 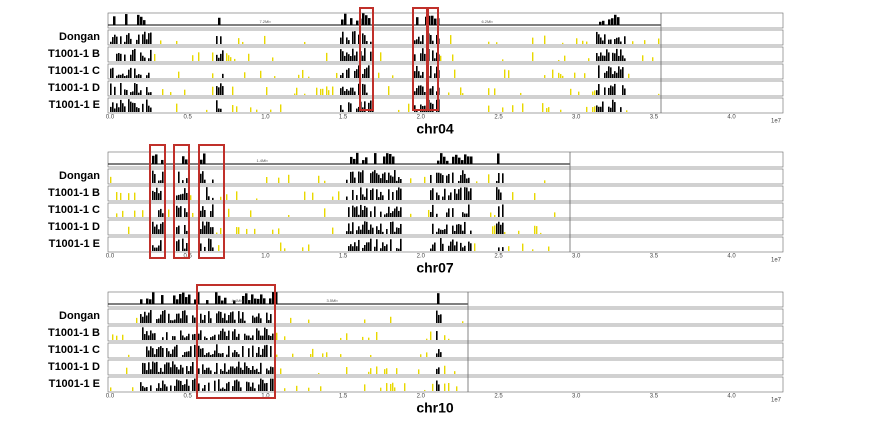 I want to click on sample-label: T1001-1 C, so click(x=74, y=210).